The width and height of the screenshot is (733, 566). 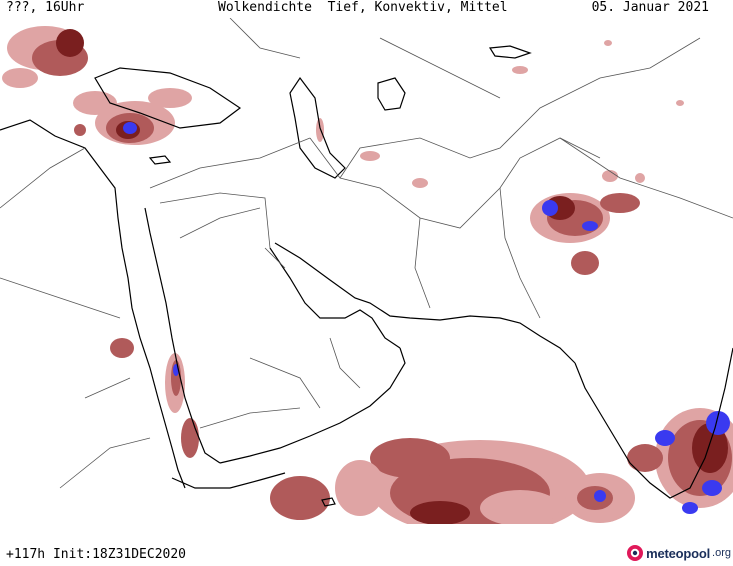 What do you see at coordinates (133, 116) in the screenshot?
I see `cloud-cluster-turkey` at bounding box center [133, 116].